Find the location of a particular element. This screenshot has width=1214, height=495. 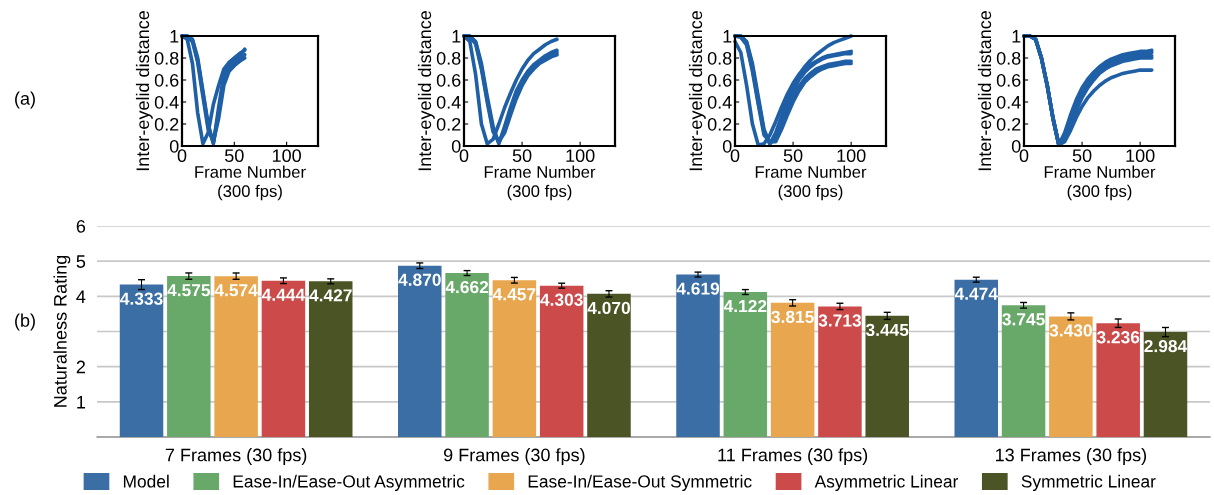

data-label: 4.662 is located at coordinates (467, 287).